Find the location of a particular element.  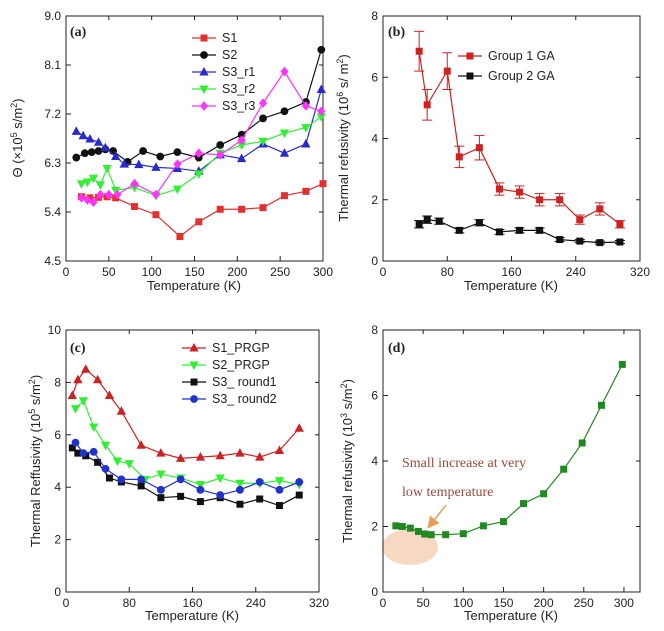

panel-a-xlabel: Temperature (K) is located at coordinates (194, 285).